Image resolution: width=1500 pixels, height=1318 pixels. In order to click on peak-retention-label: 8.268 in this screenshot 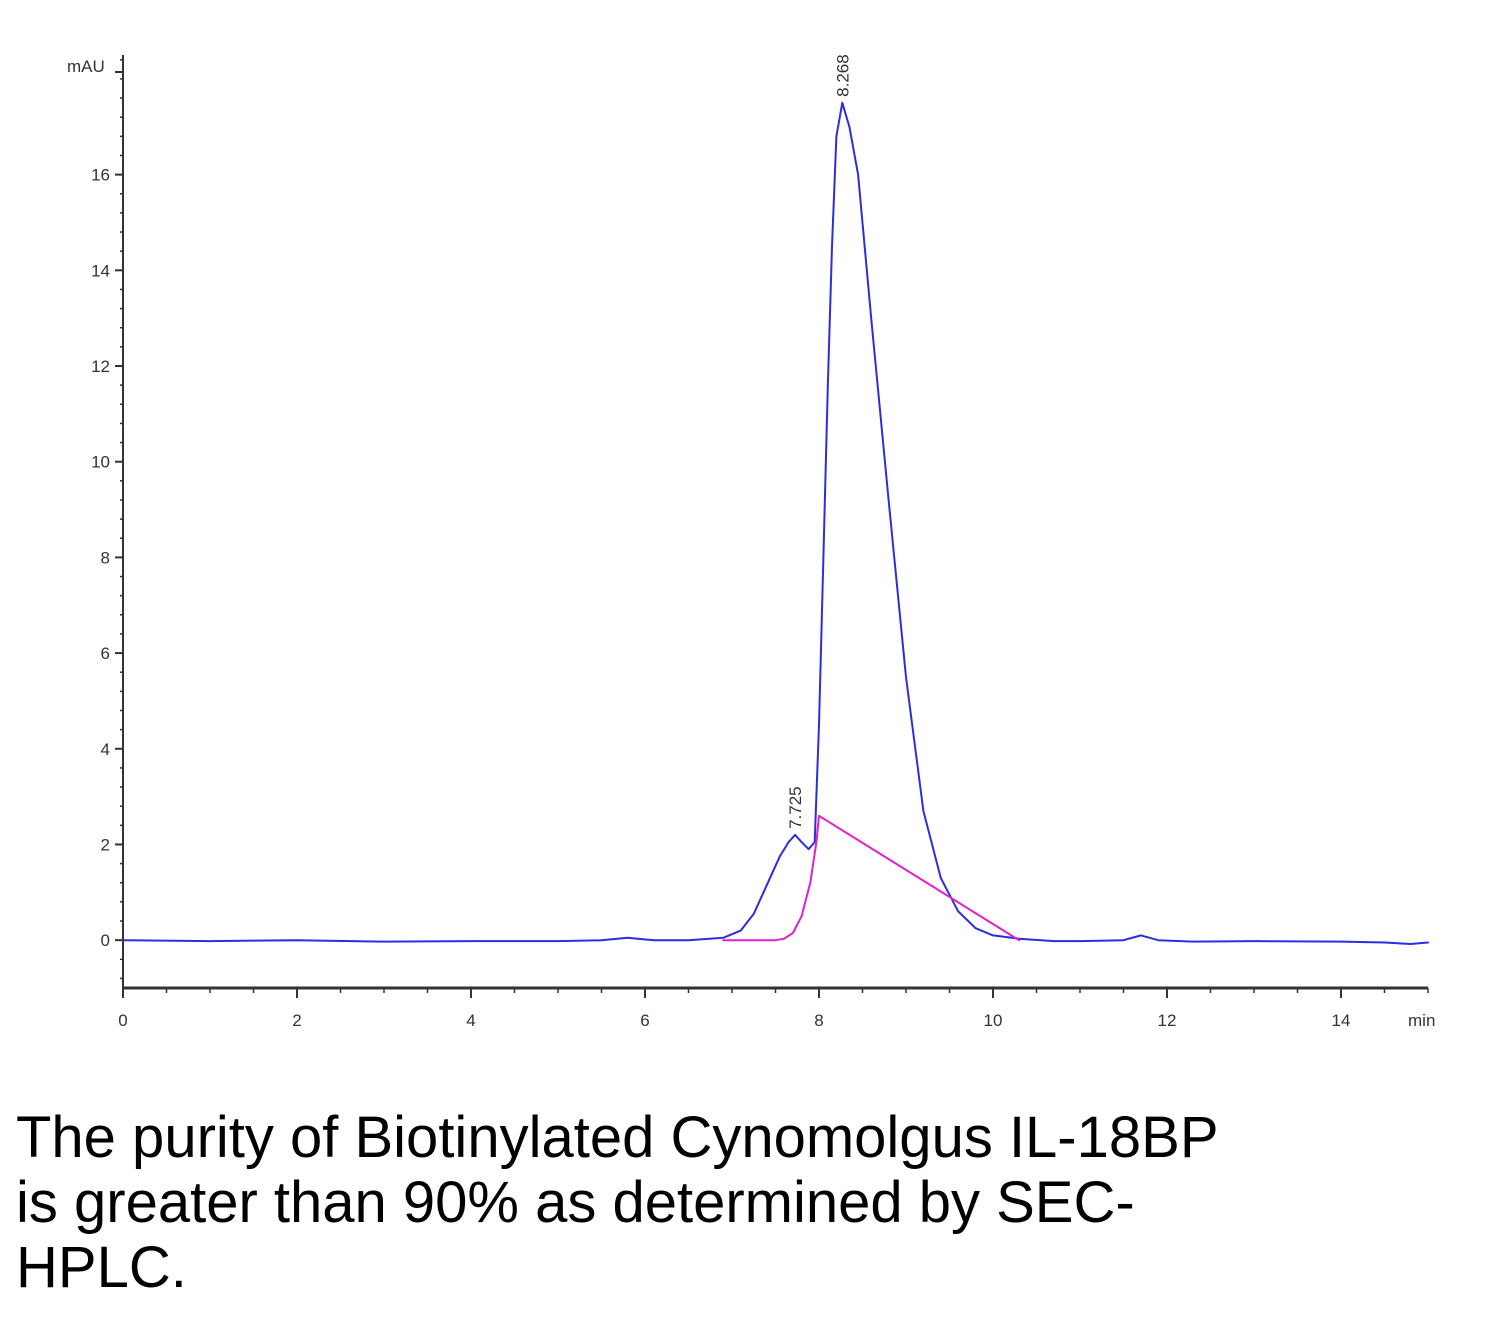, I will do `click(842, 75)`.